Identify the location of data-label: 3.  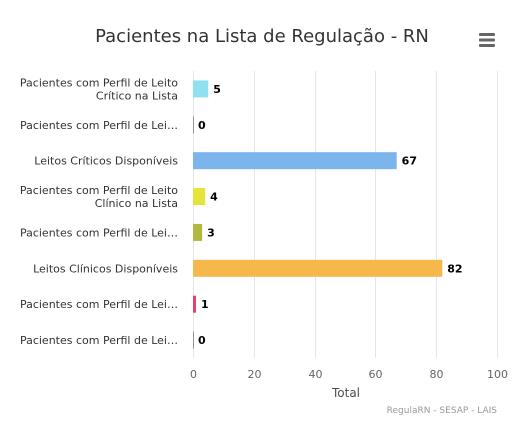
(211, 232).